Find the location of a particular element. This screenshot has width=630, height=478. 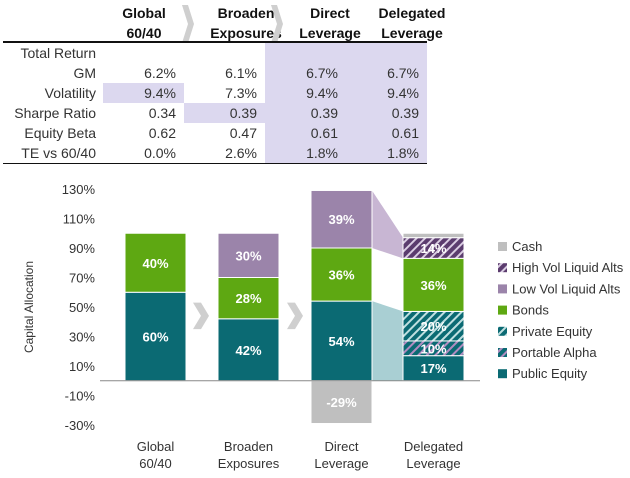

data-label: 42% is located at coordinates (248, 350).